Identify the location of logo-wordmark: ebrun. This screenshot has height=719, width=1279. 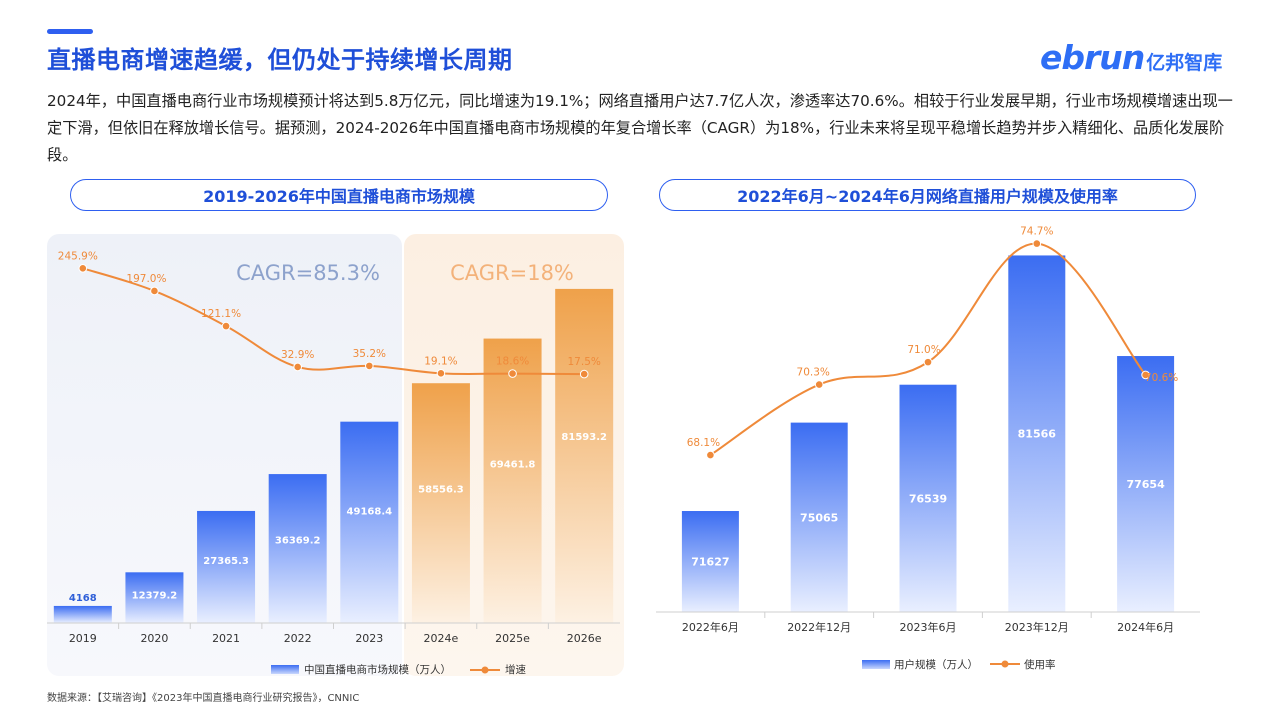
(1092, 57).